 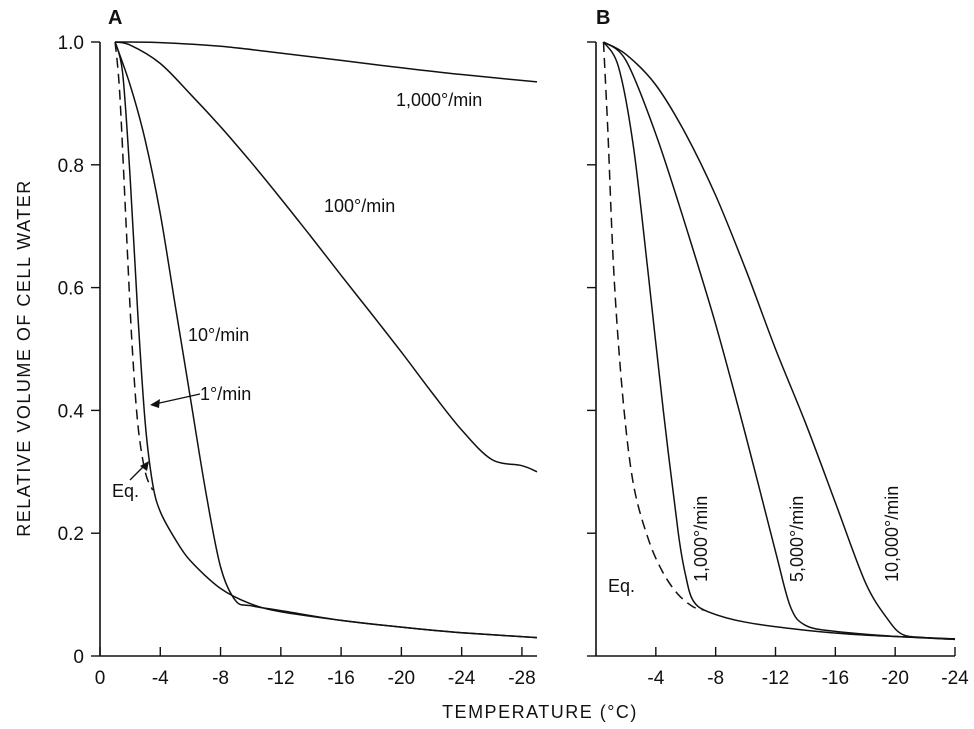 I want to click on label-a-eq: Eq., so click(x=125, y=491).